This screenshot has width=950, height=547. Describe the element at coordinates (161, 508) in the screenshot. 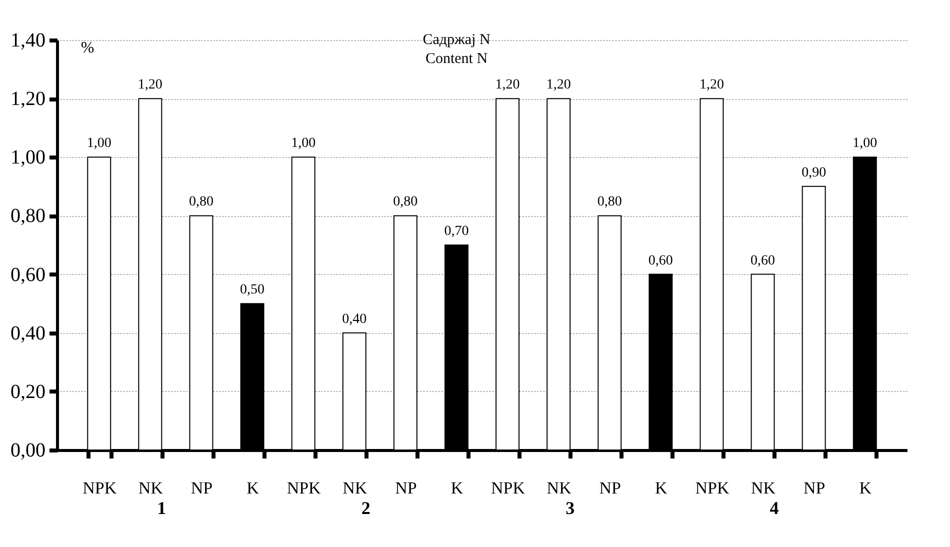

I see `text: 1` at that location.